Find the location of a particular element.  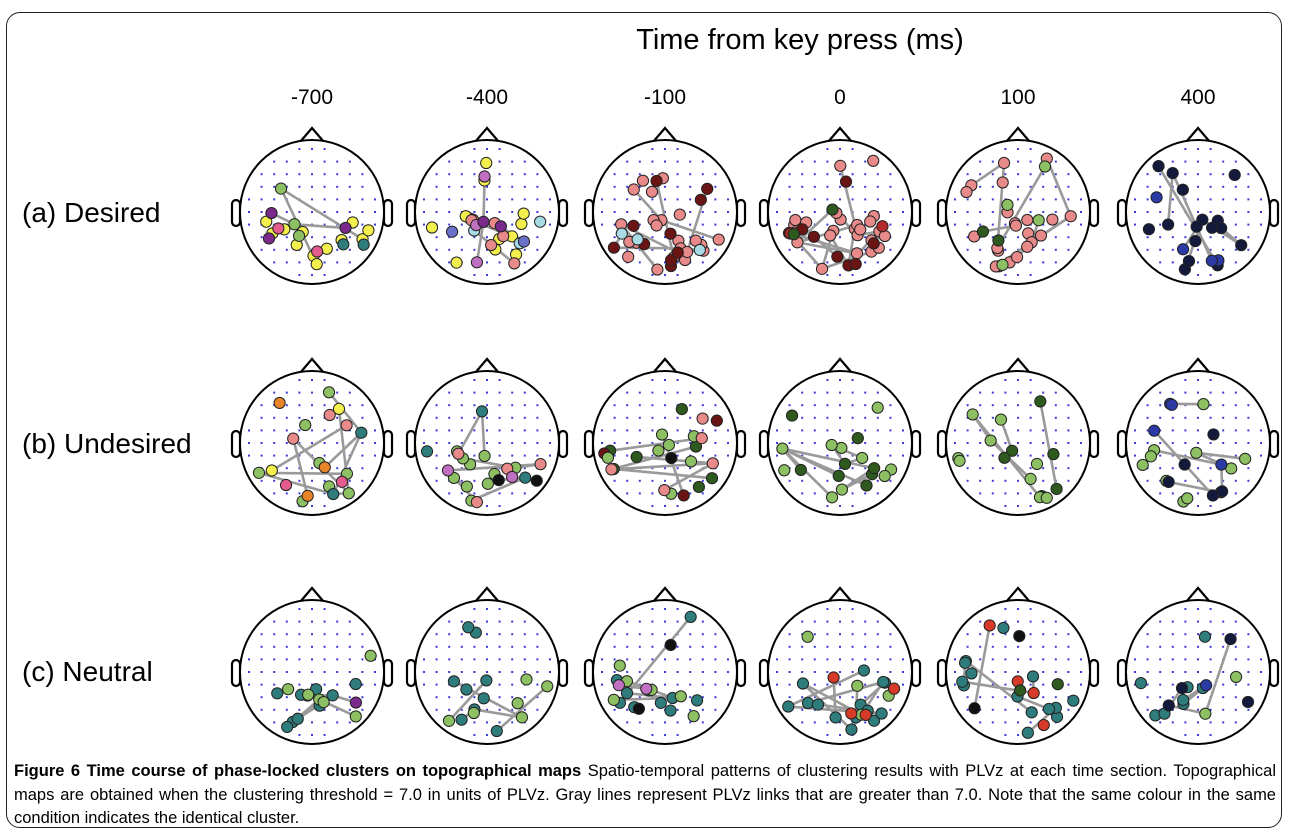

head-map is located at coordinates (1198, 436).